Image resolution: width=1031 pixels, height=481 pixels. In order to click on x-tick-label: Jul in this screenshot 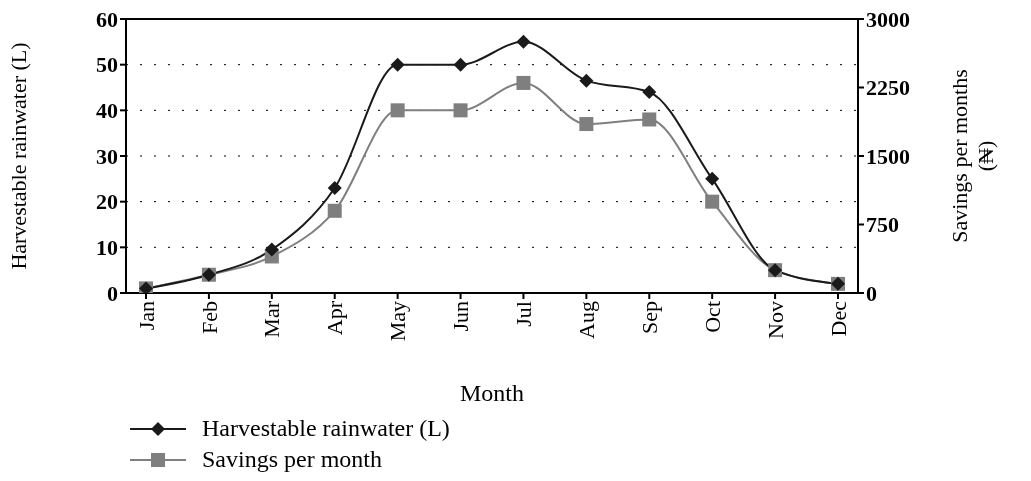, I will do `click(524, 314)`.